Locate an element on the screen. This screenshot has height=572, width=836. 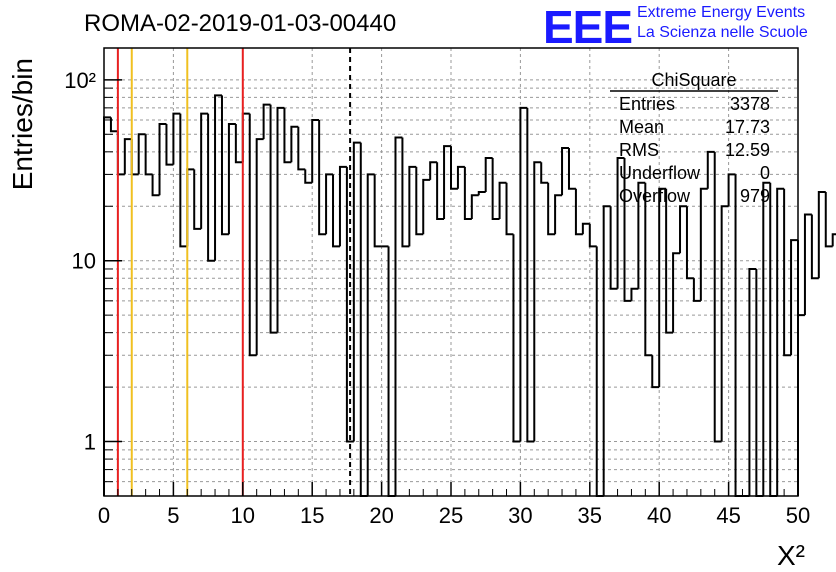
logo-line-2: La Scienza nelle Scuole is located at coordinates (722, 32).